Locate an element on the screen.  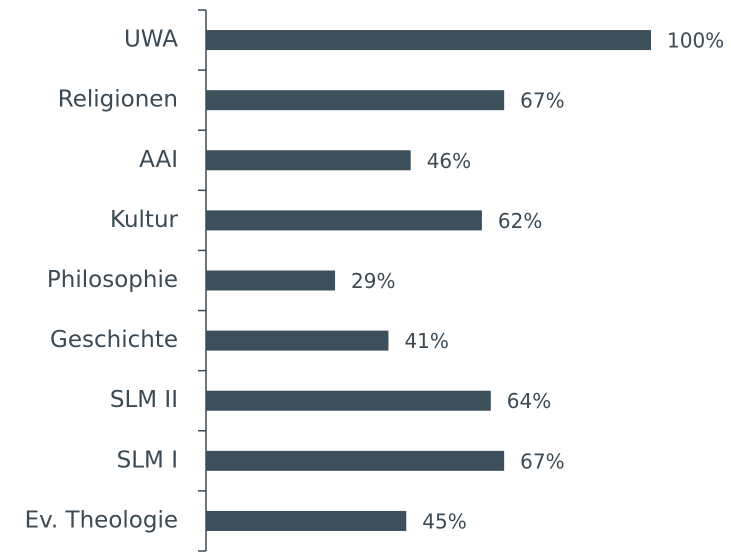
category-label: SLM I is located at coordinates (147, 460).